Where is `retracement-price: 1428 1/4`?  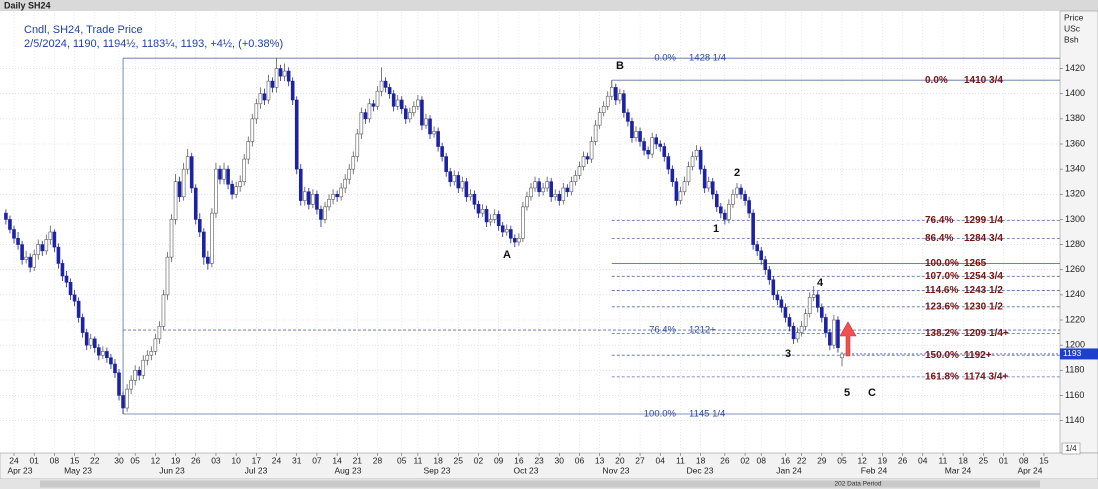 retracement-price: 1428 1/4 is located at coordinates (707, 58).